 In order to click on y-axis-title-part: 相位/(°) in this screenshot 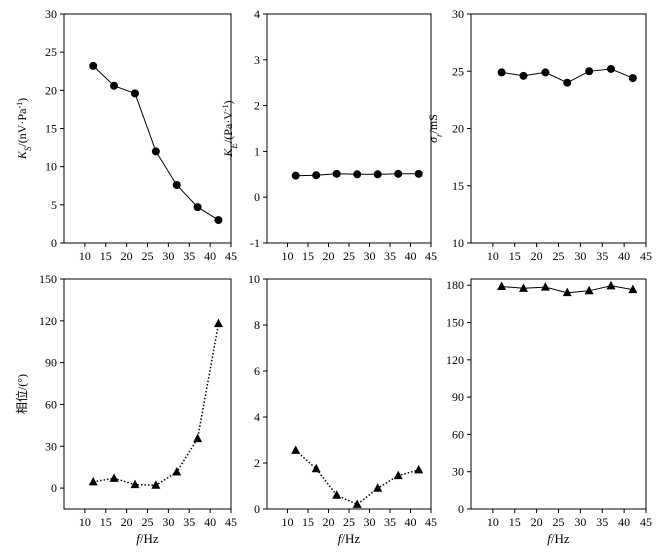, I will do `click(21, 394)`.